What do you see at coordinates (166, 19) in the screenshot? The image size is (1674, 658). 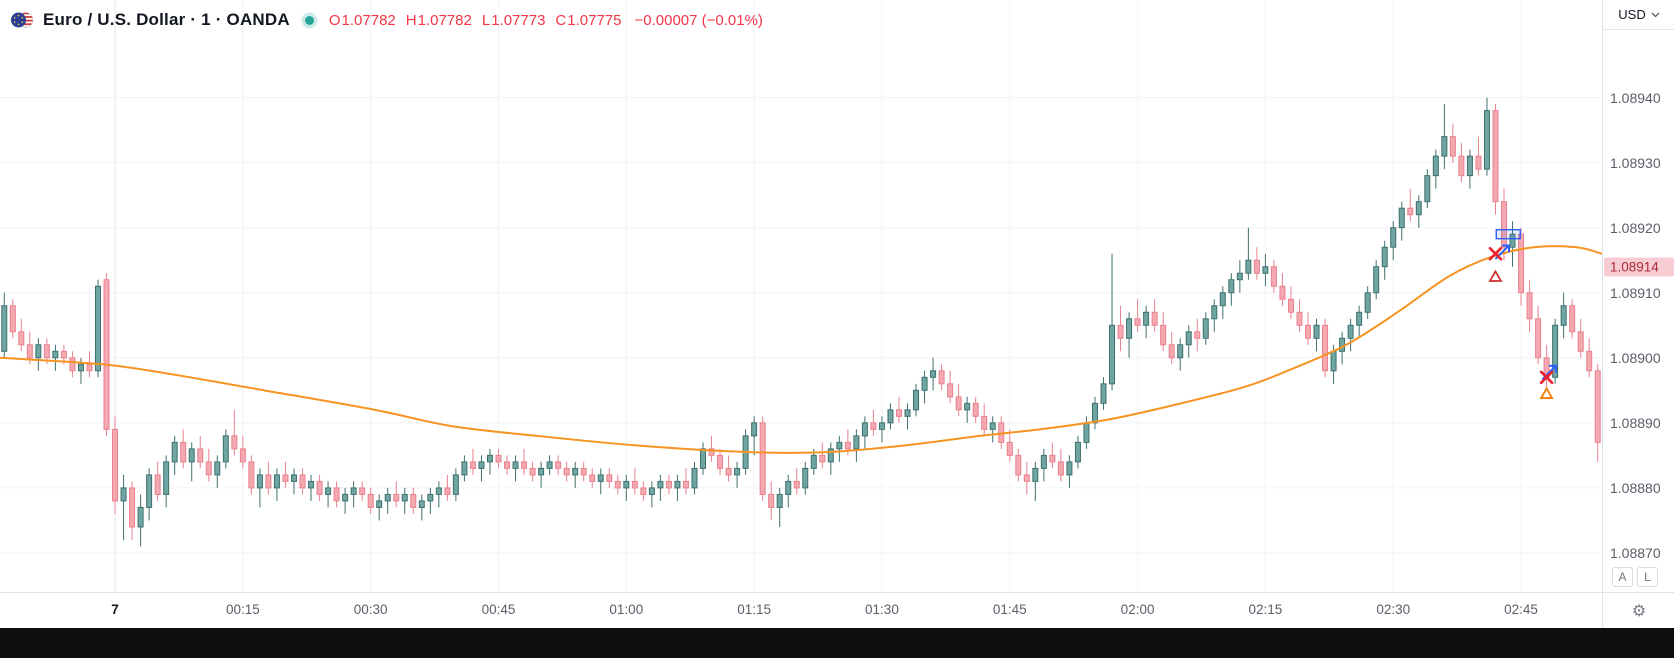 I see `symbol-title: Euro / U.S. Dollar · 1 · OANDA` at bounding box center [166, 19].